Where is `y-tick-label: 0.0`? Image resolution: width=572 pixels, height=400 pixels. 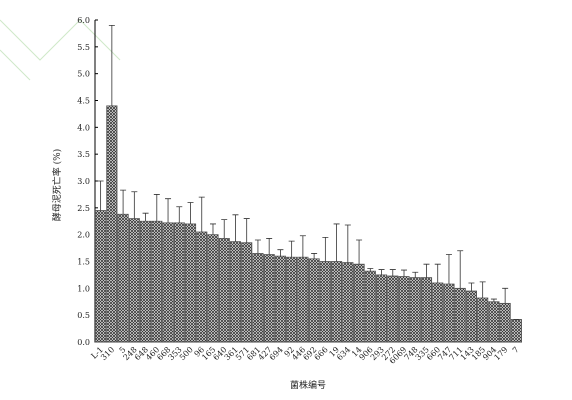 y-tick-label: 0.0 is located at coordinates (83, 342).